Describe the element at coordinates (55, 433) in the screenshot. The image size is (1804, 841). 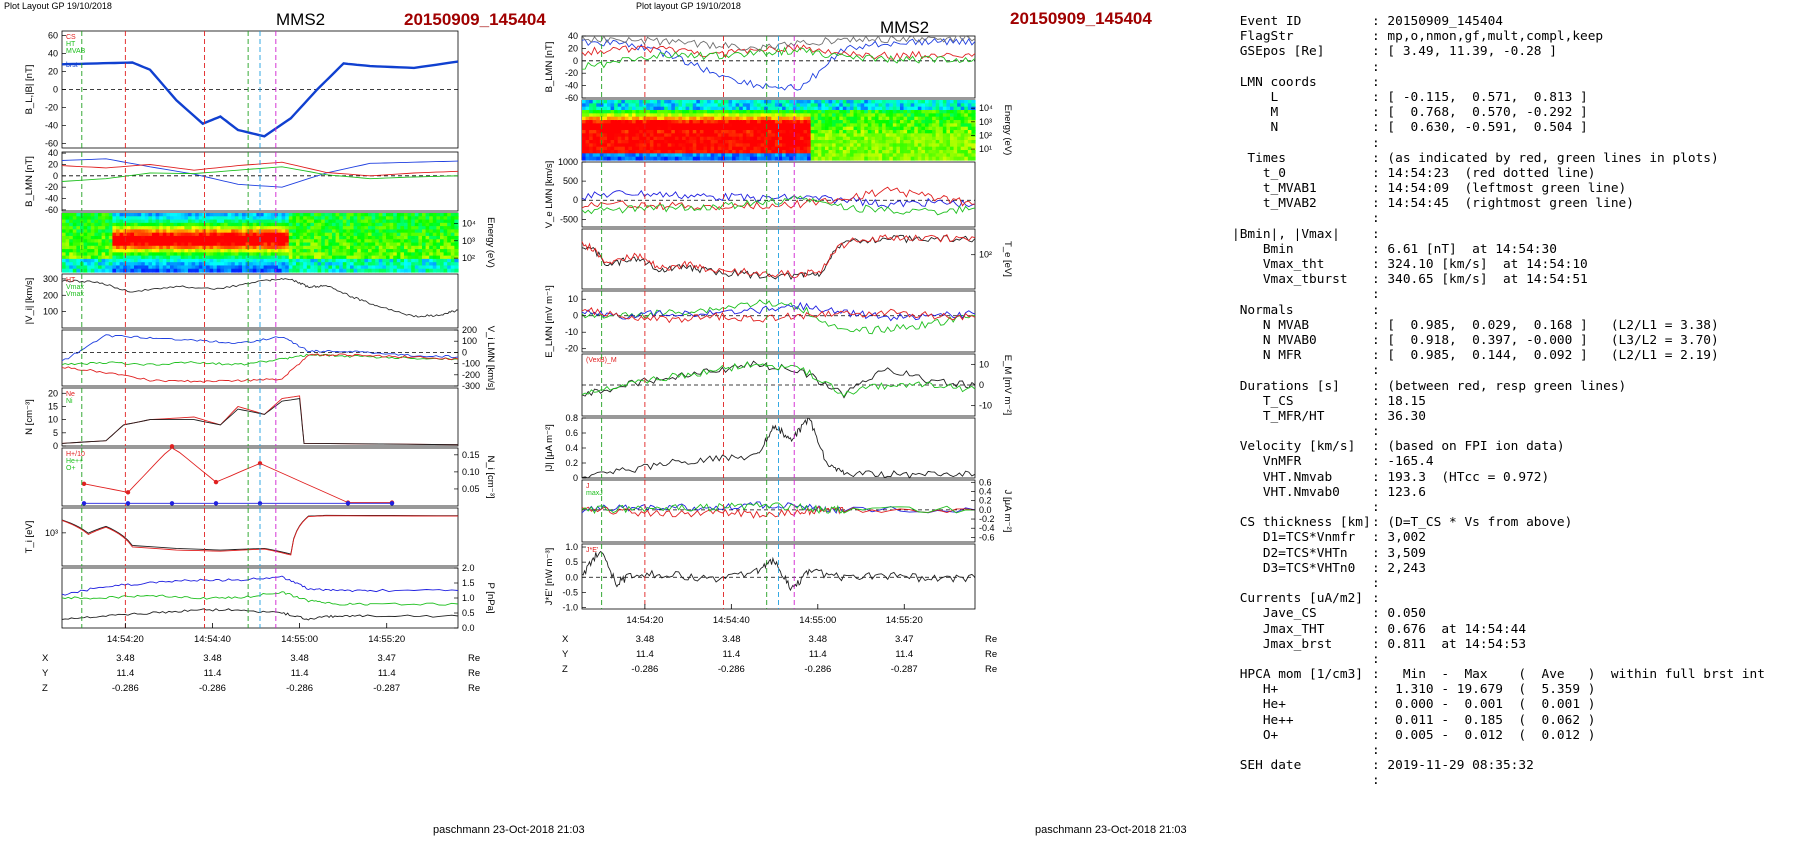
I see `y-tick-label: 5` at that location.